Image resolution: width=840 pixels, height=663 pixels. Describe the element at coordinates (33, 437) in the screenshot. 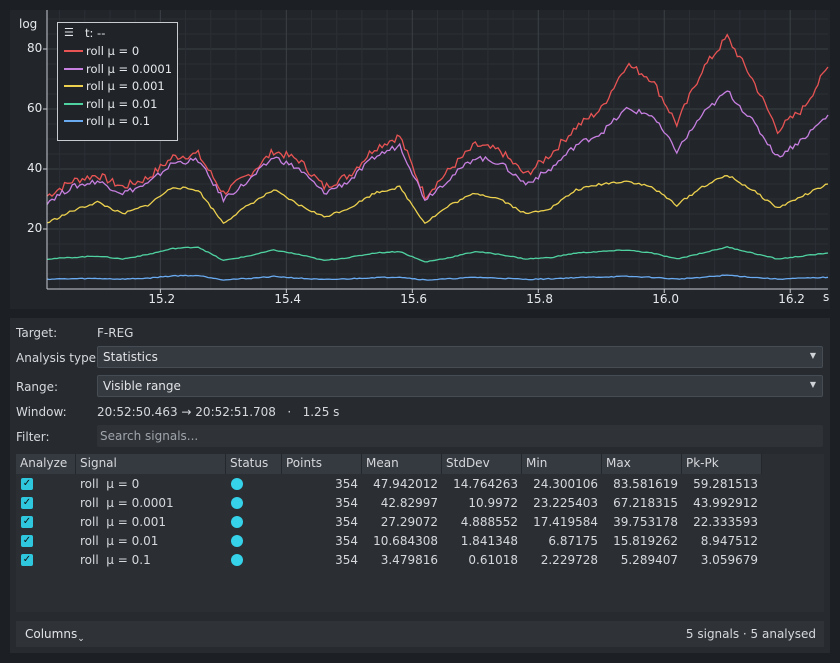

I see `filter-label: Filter:` at that location.